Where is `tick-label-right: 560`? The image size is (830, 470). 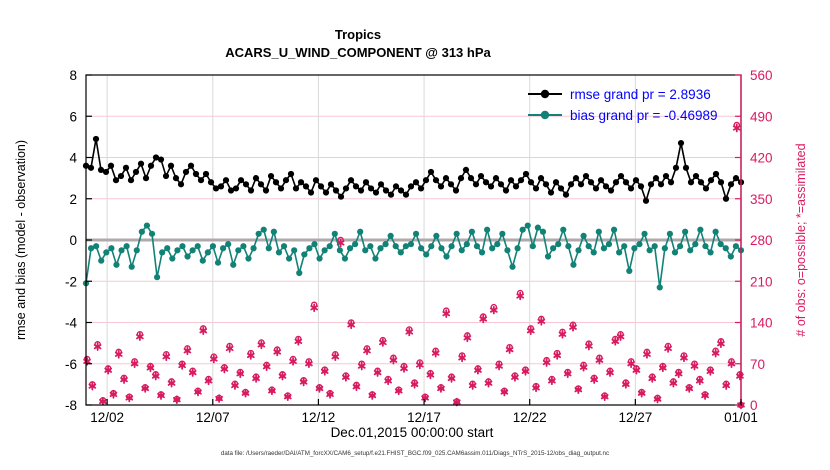
tick-label-right: 560 is located at coordinates (761, 75).